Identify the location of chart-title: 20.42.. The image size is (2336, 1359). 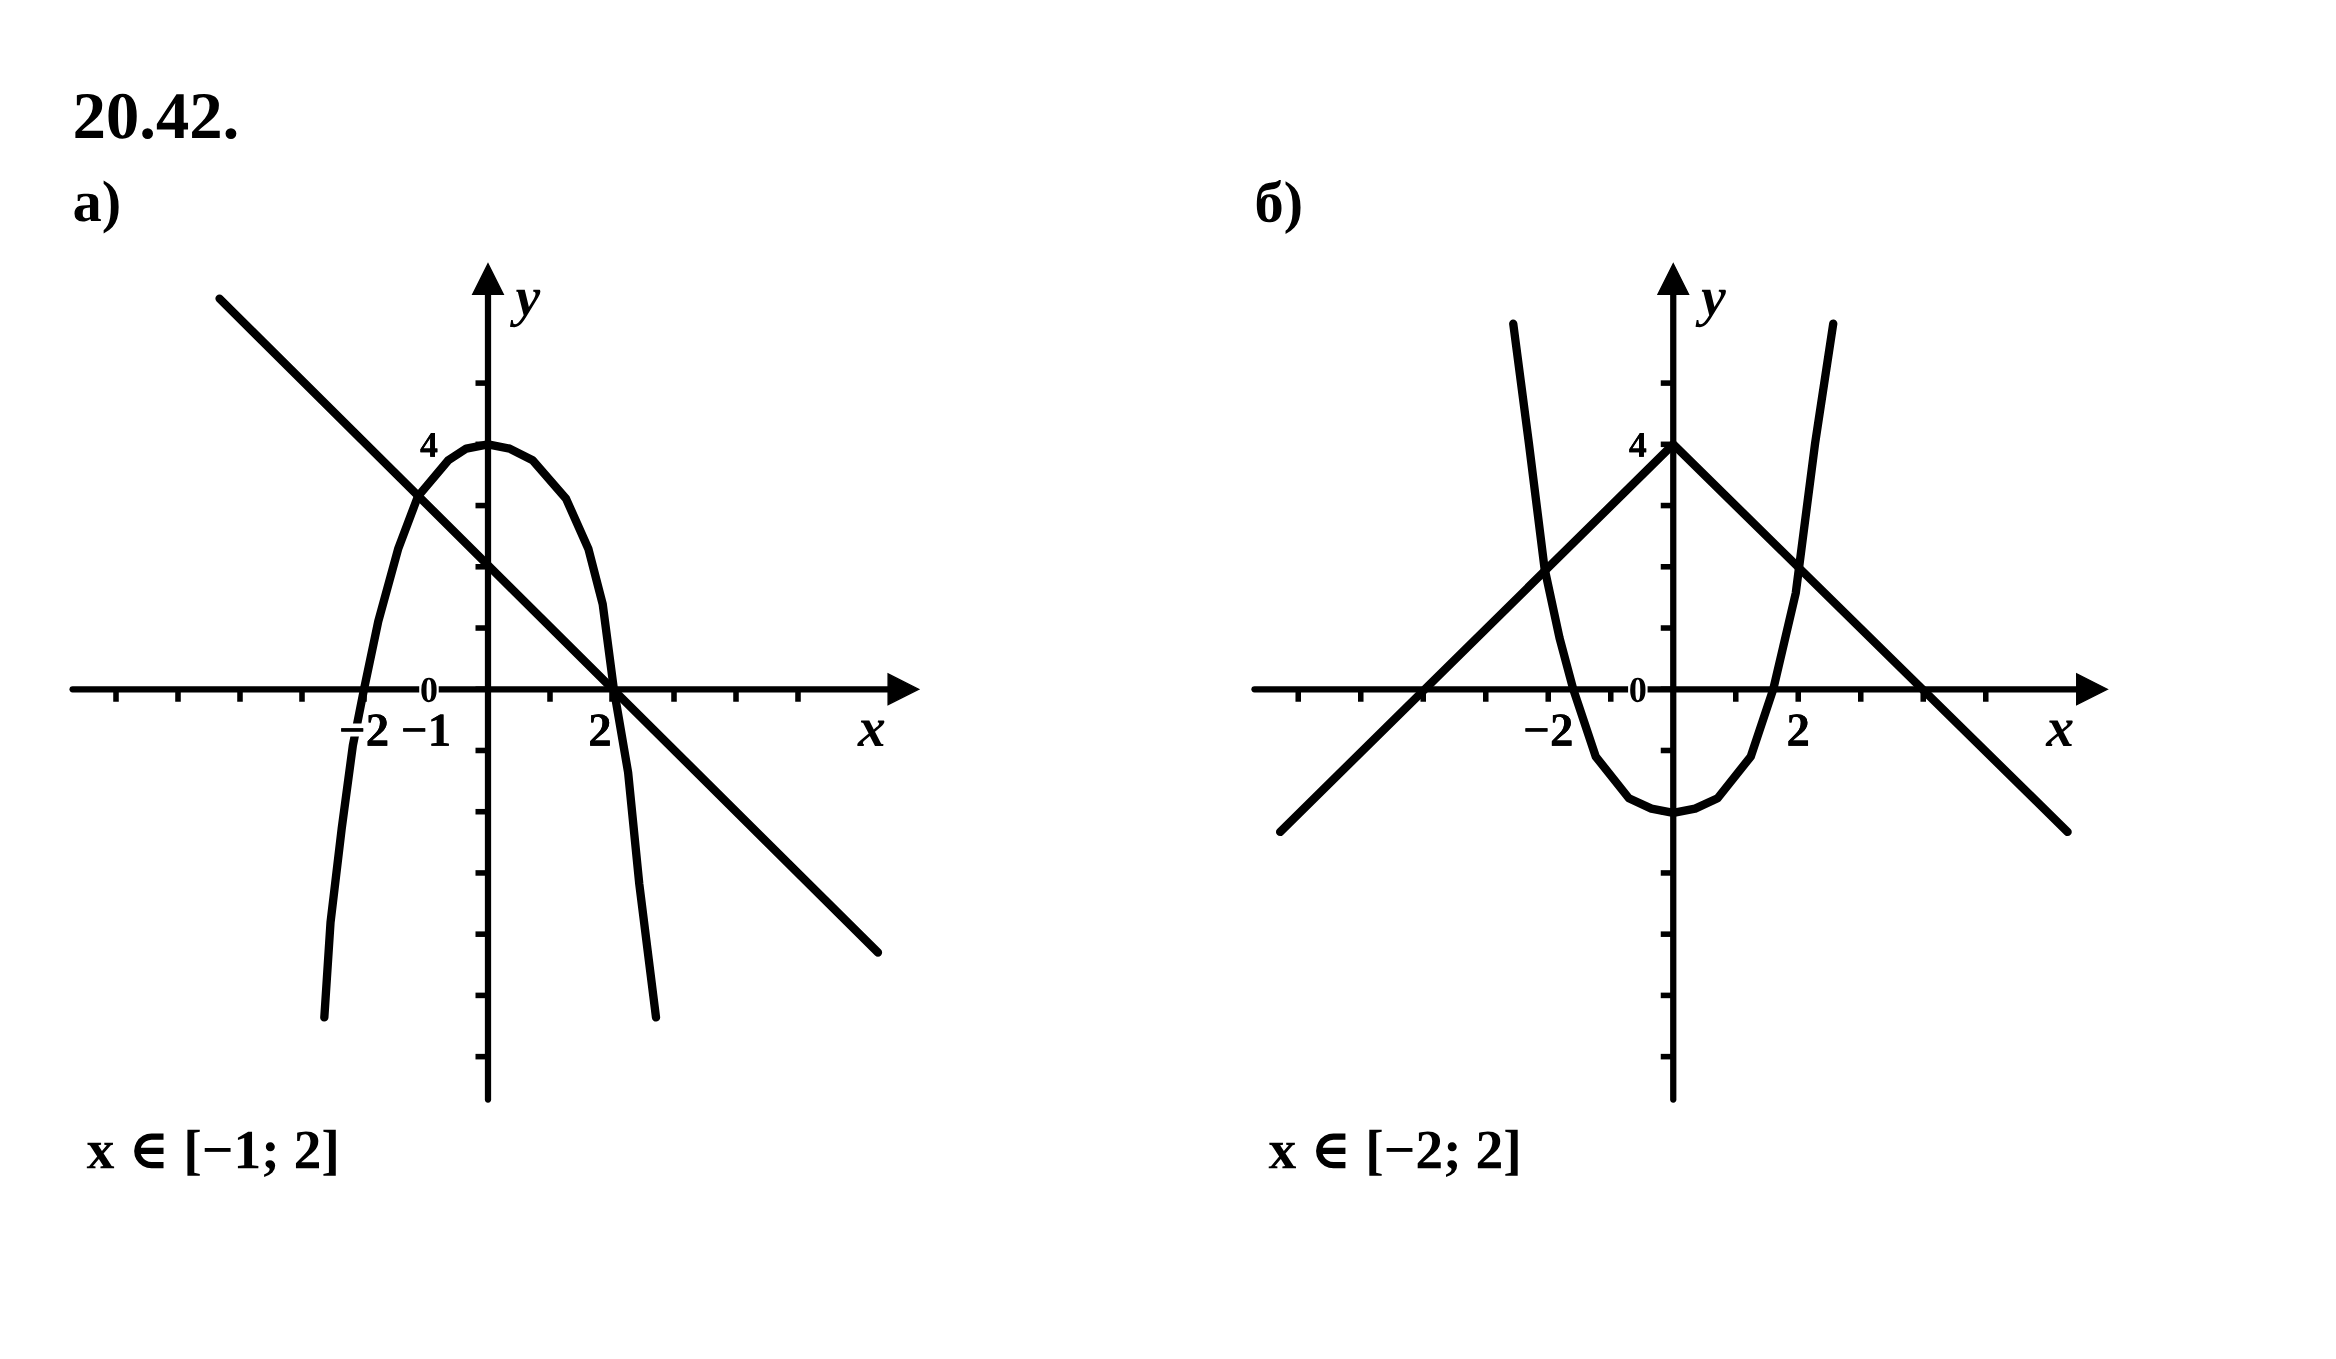
(156, 116).